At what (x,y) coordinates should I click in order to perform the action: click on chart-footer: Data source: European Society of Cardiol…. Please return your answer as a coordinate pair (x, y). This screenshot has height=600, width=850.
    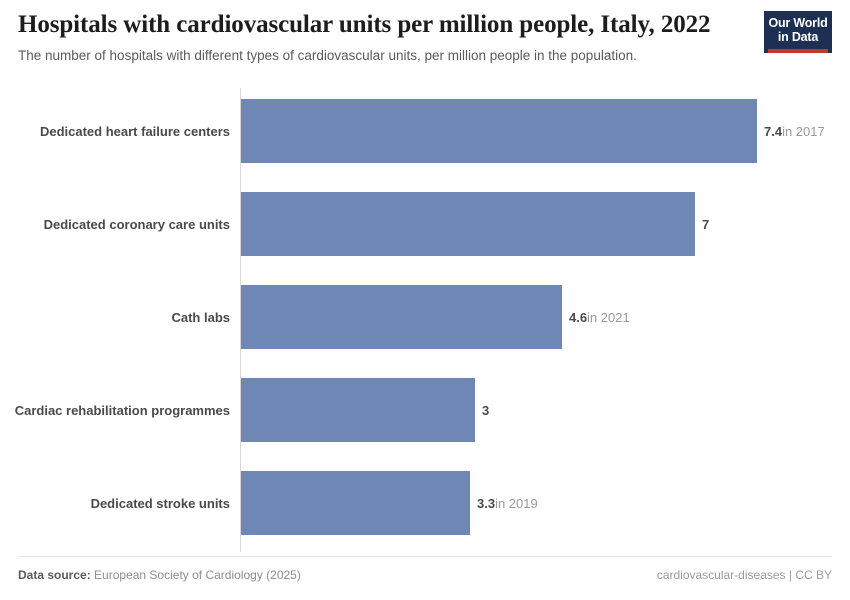
    Looking at the image, I should click on (425, 575).